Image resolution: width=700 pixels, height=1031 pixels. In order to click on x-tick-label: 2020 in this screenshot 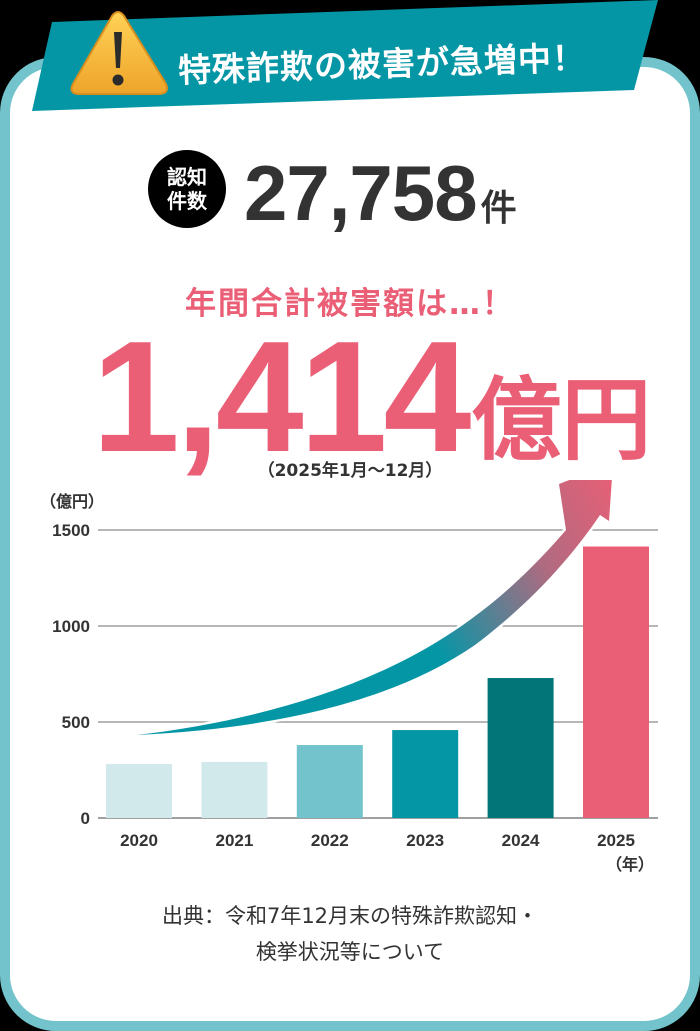, I will do `click(139, 840)`.